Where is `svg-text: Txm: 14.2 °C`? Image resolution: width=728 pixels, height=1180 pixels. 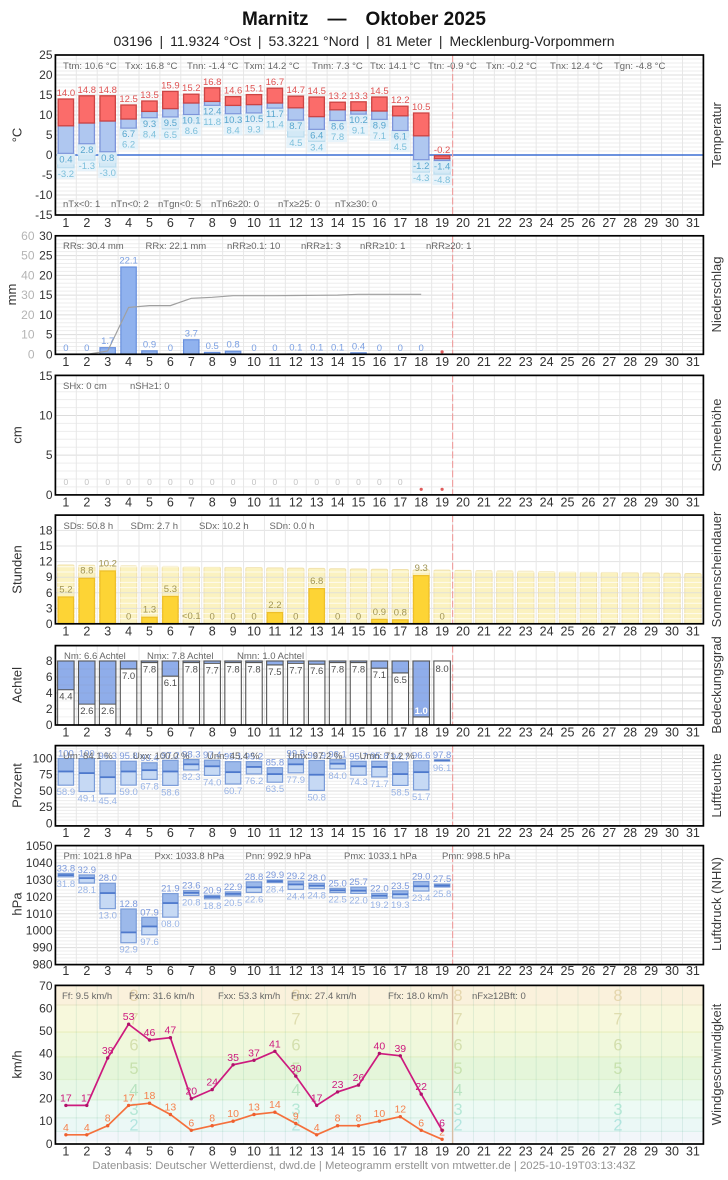 svg-text: Txm: 14.2 °C is located at coordinates (272, 66).